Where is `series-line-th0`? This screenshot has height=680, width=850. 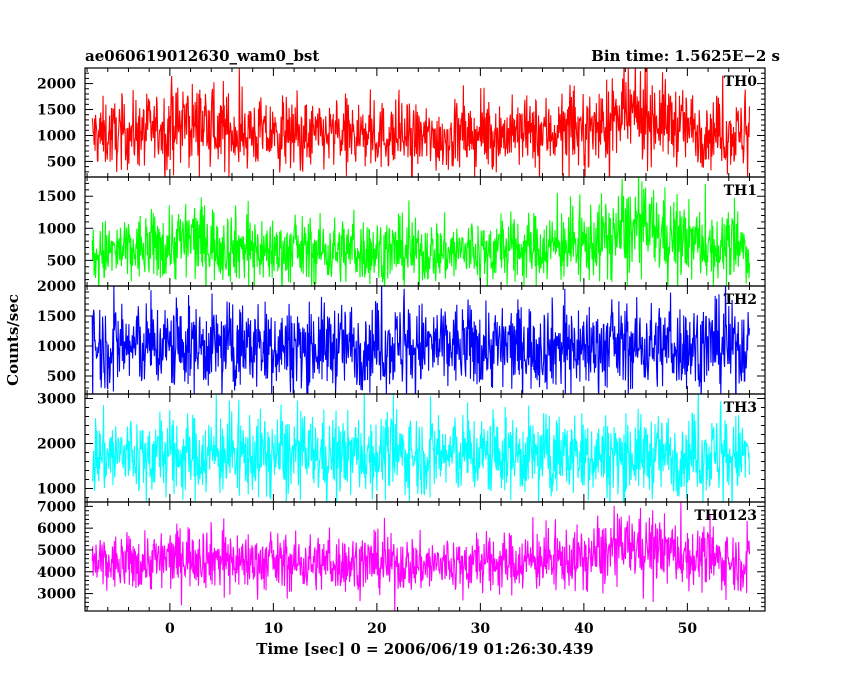 series-line-th0 is located at coordinates (421, 122).